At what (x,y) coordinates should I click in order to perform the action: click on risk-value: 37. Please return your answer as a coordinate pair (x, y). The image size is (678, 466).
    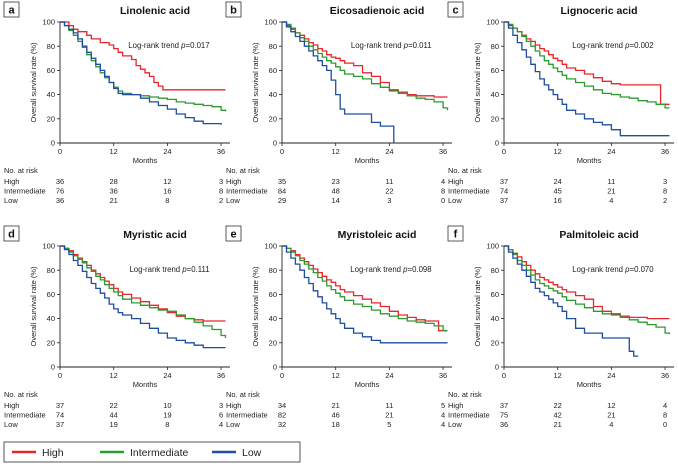
    Looking at the image, I should click on (504, 200).